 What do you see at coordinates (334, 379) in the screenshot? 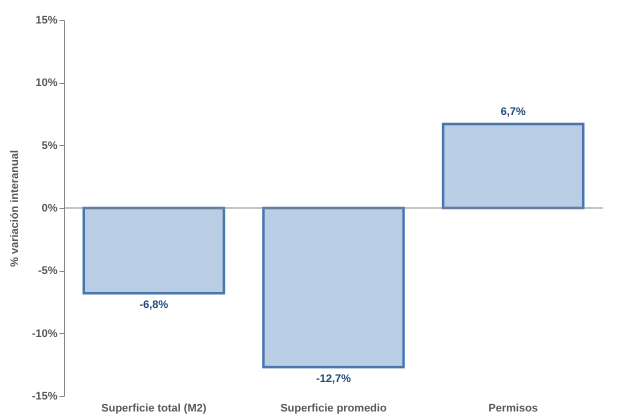
I see `data-label: -12,7%` at bounding box center [334, 379].